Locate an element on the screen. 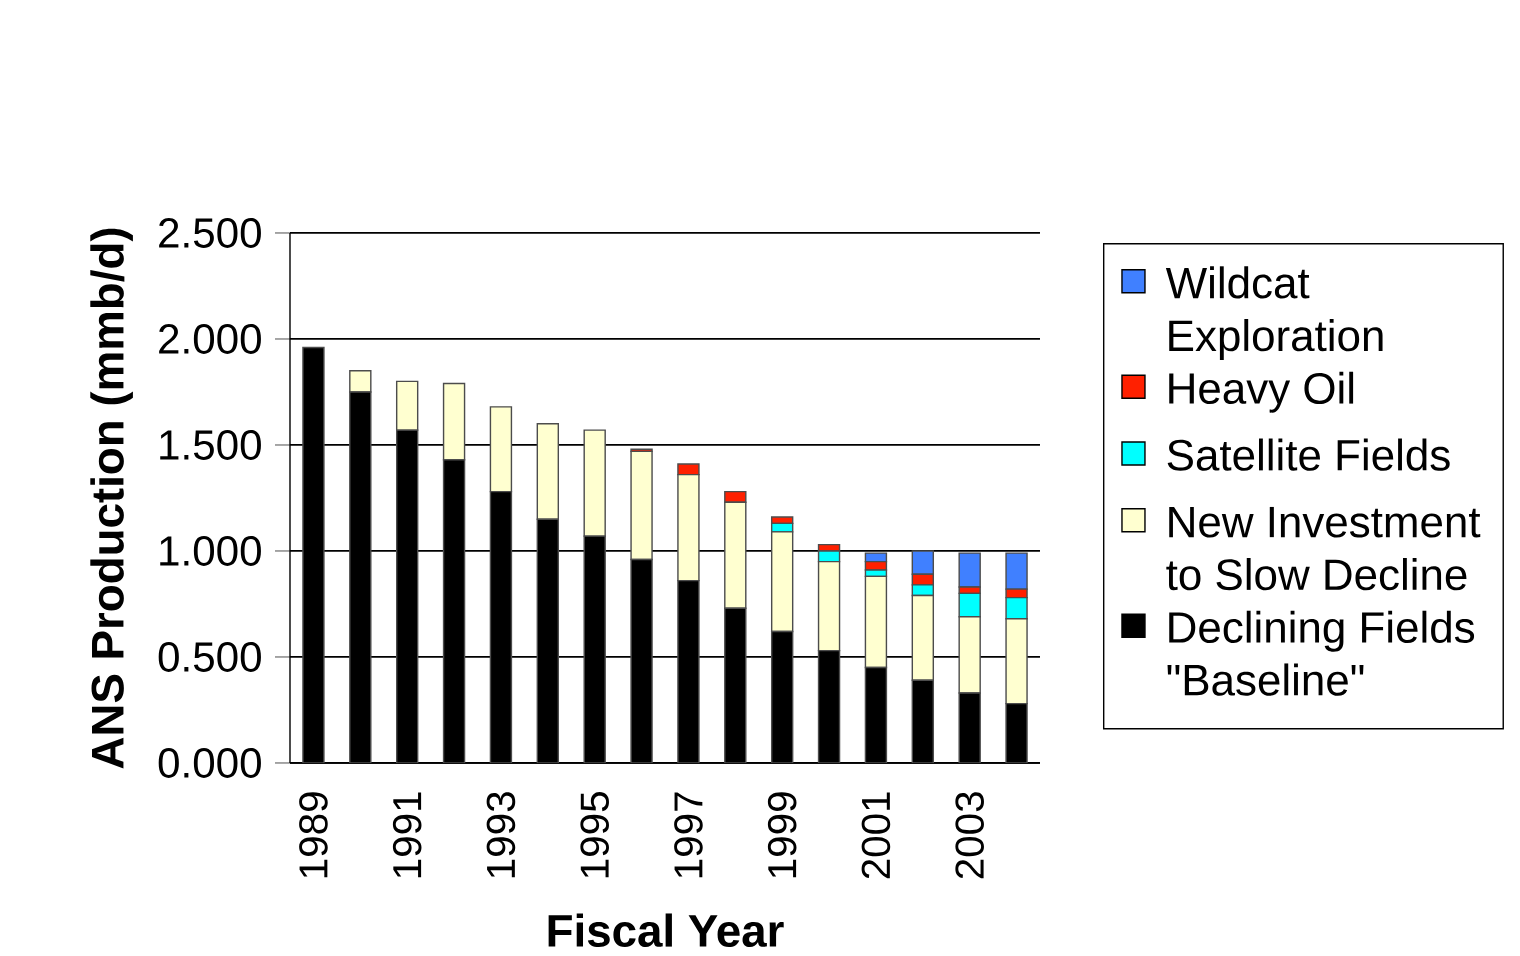  x-tick-label: 1999 is located at coordinates (782, 835).